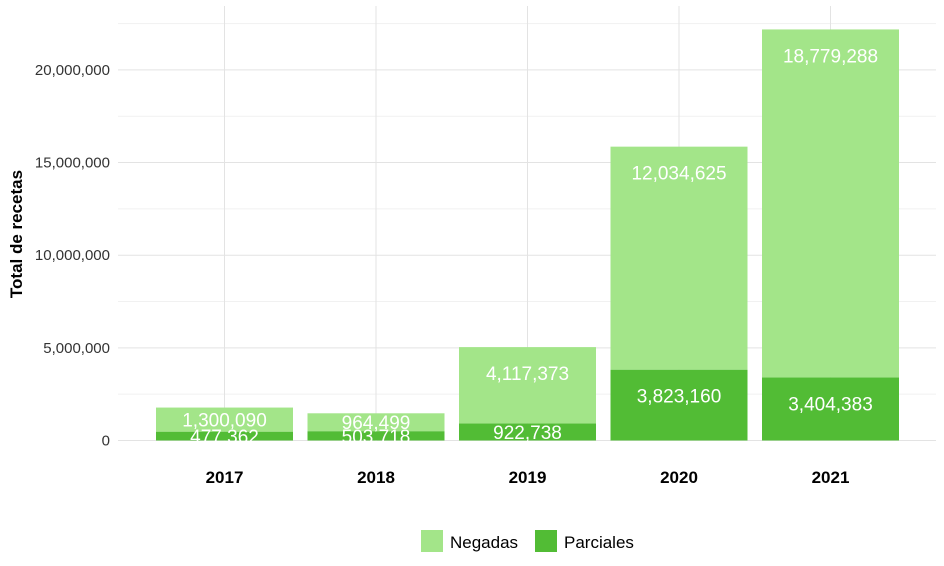 This screenshot has width=944, height=566. Describe the element at coordinates (527, 541) in the screenshot. I see `legend: Negadas Parciales` at that location.